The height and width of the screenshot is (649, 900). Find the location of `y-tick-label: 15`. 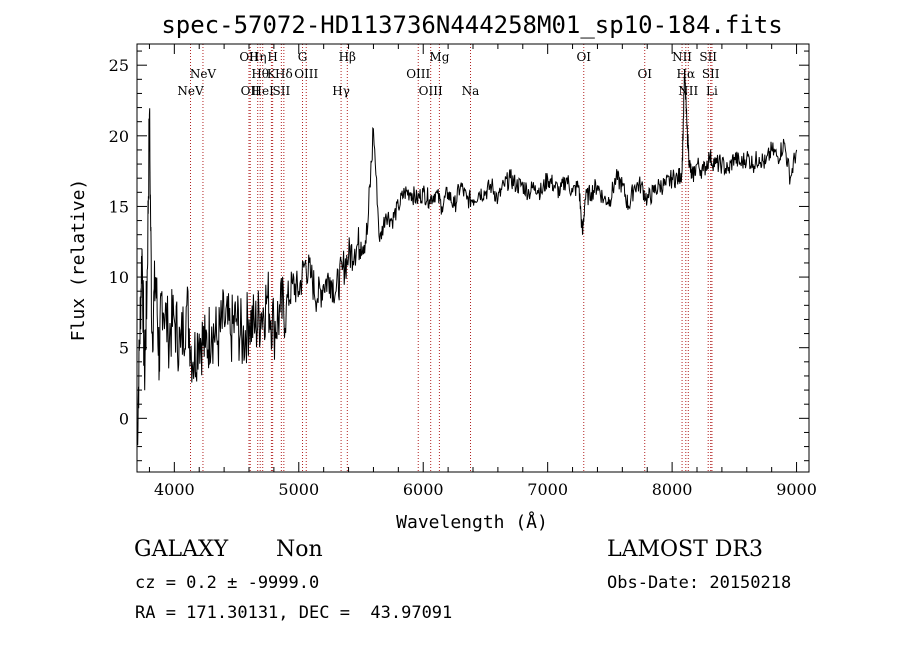

y-tick-label: 15 is located at coordinates (119, 206).